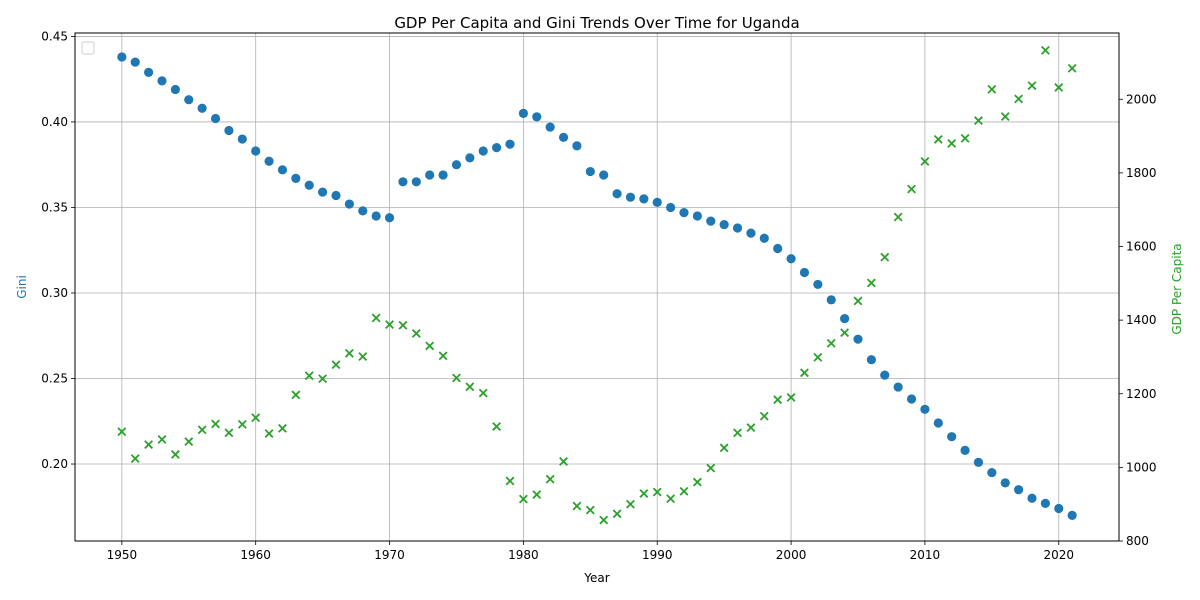 This screenshot has width=1200, height=600. What do you see at coordinates (22, 287) in the screenshot?
I see `y-left-axis-title: Gini` at bounding box center [22, 287].